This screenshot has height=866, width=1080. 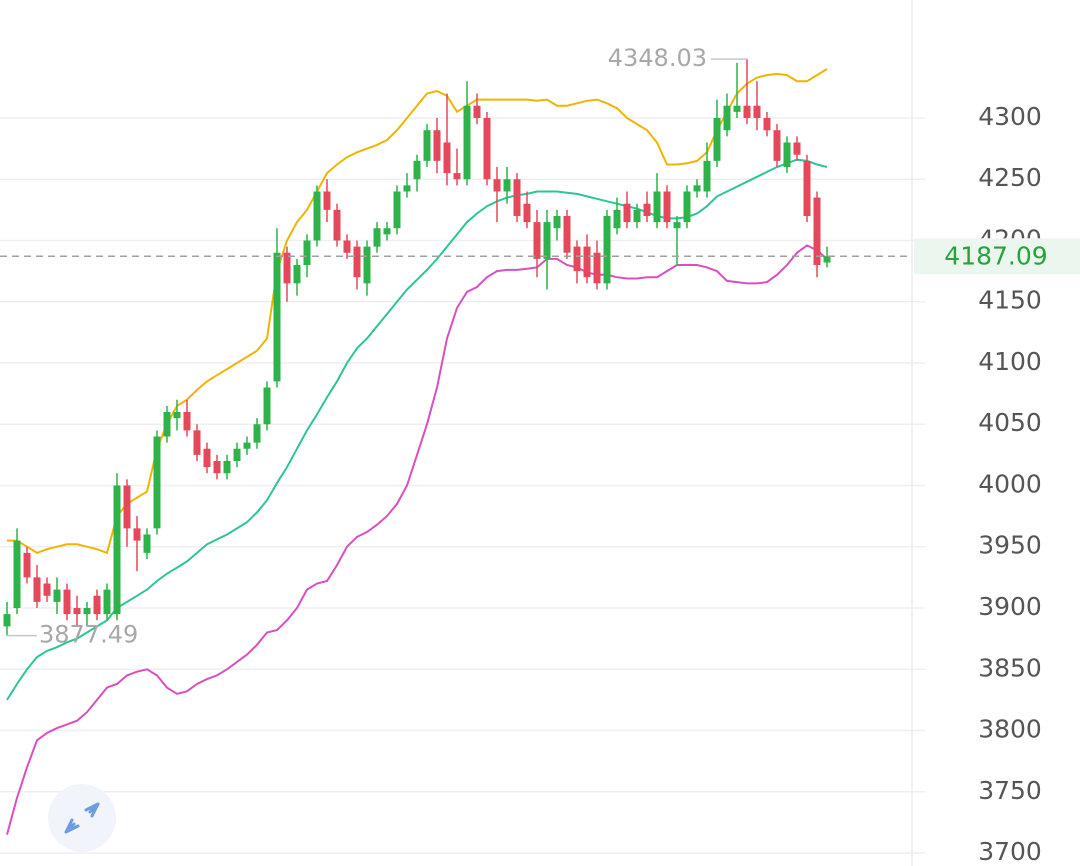 What do you see at coordinates (1010, 361) in the screenshot?
I see `y-tick-label: 4100` at bounding box center [1010, 361].